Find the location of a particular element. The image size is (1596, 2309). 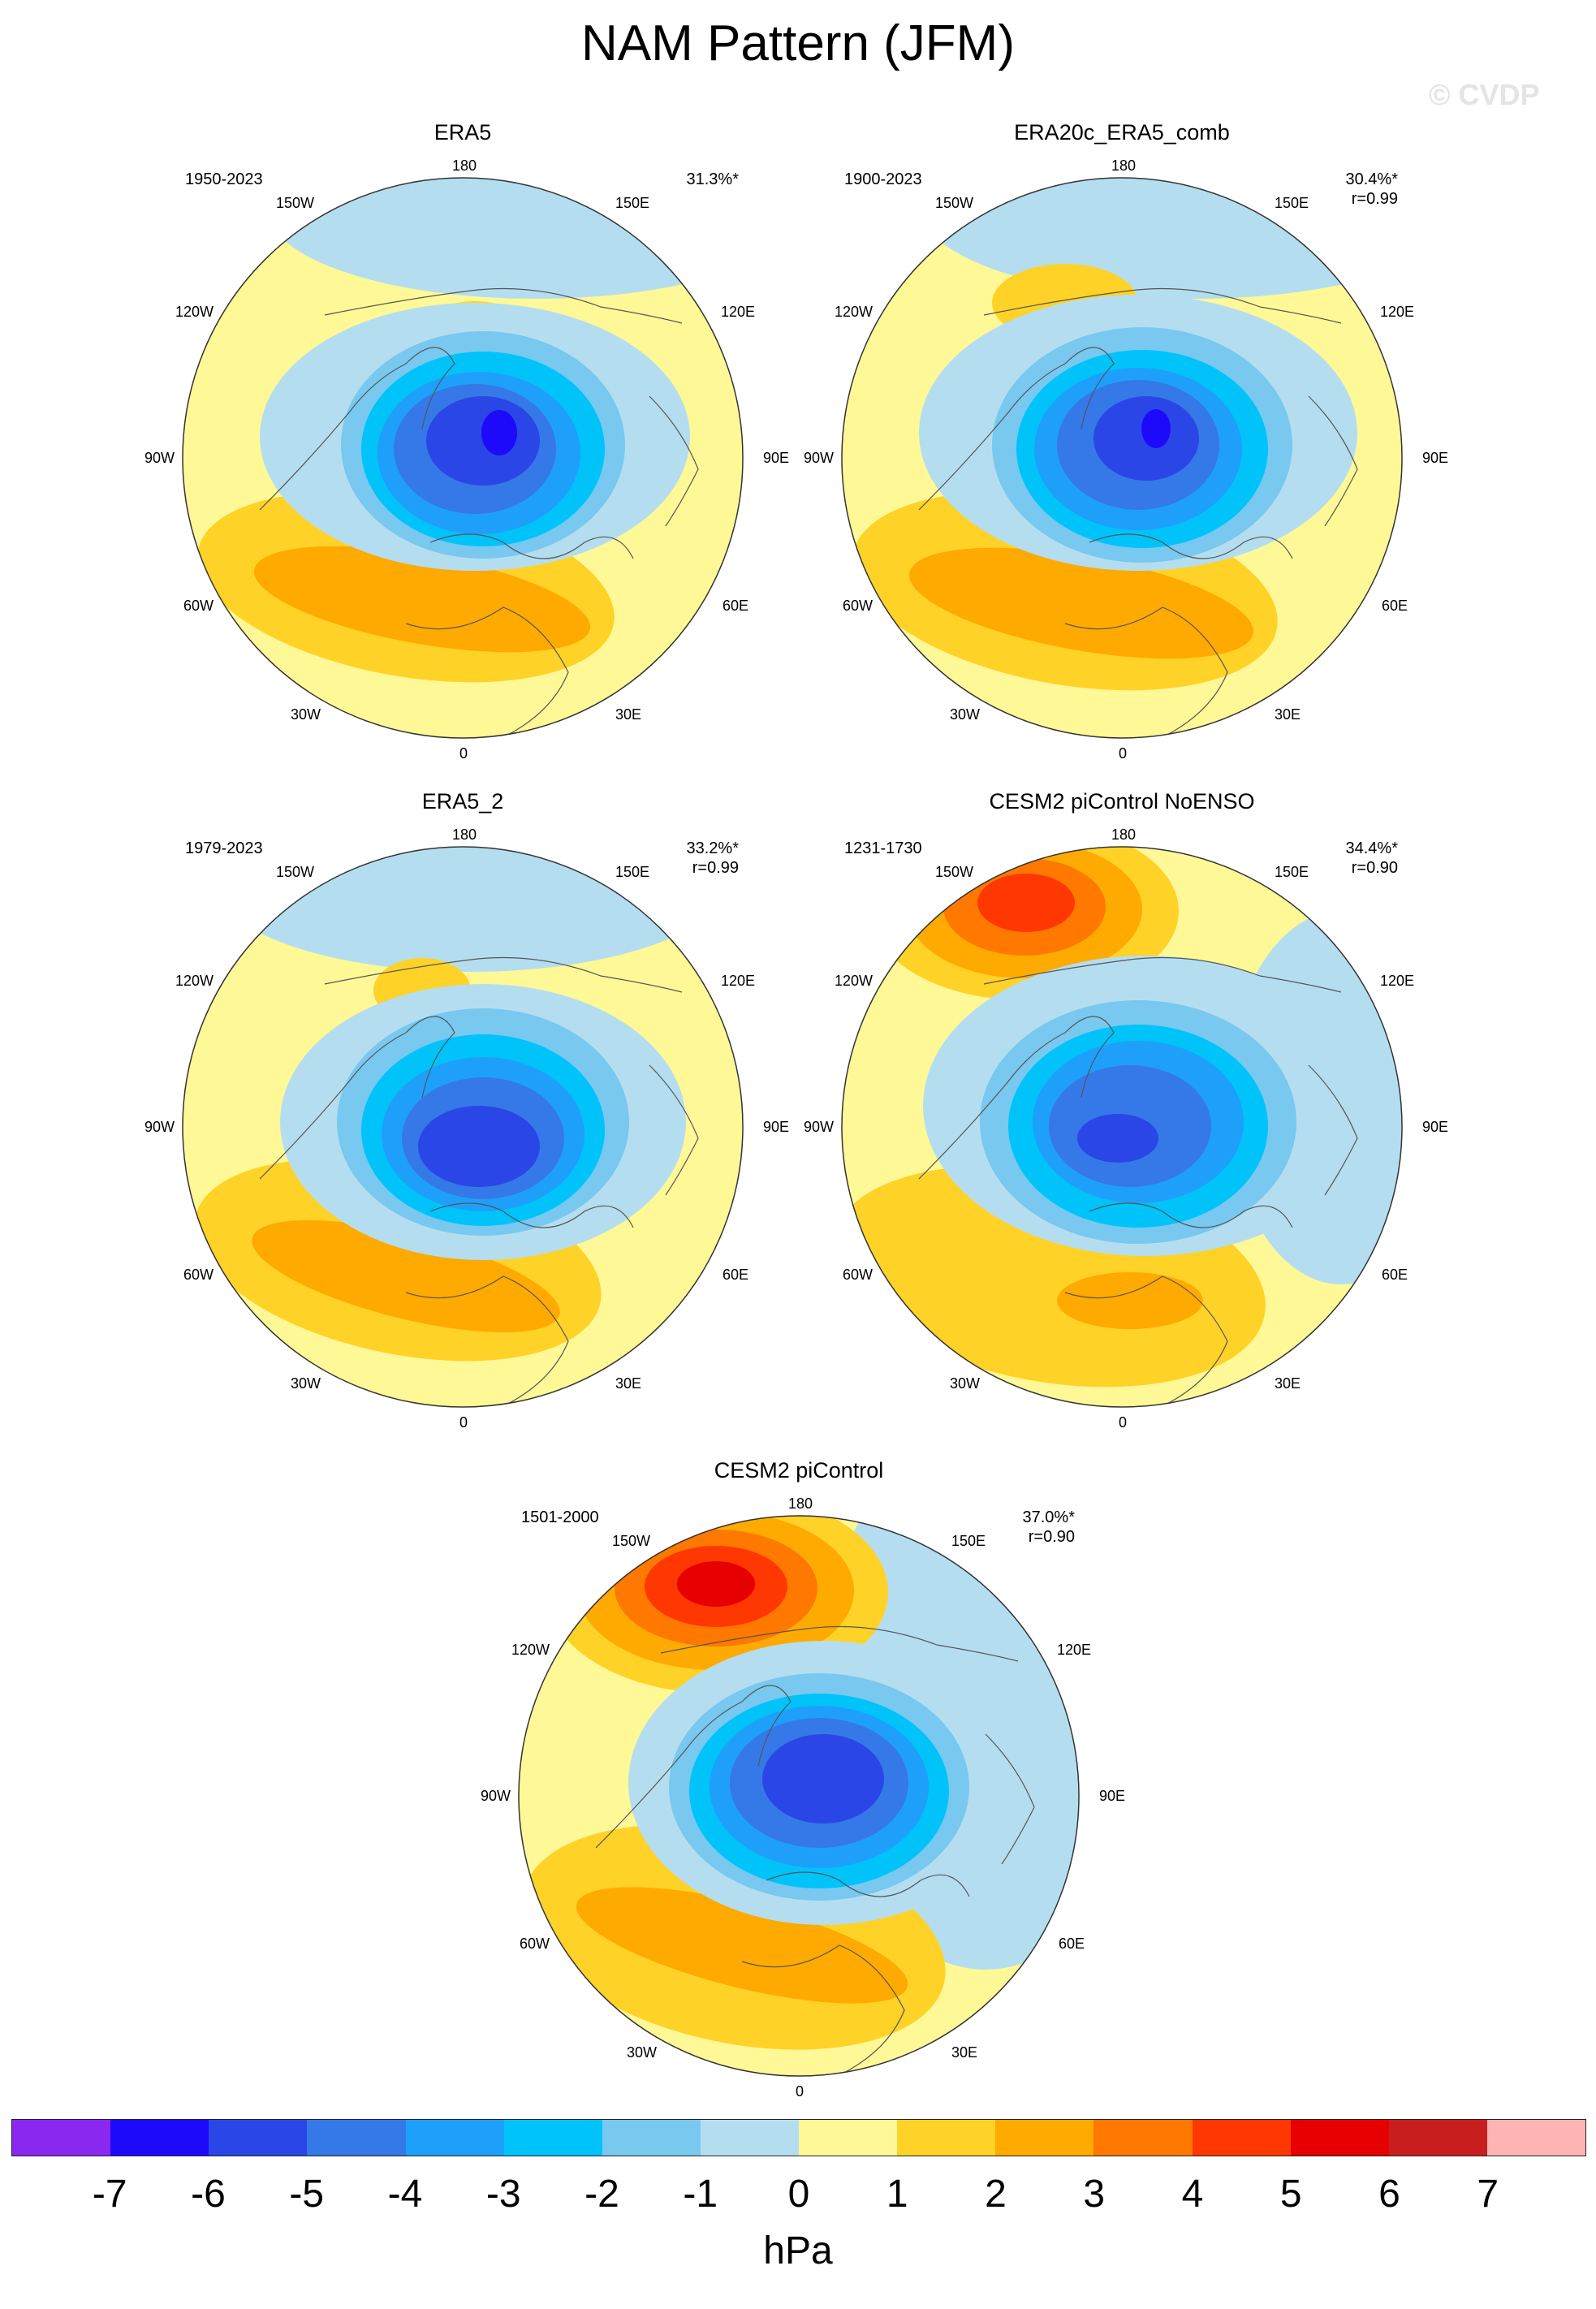

colorbar-tick-label: 7 is located at coordinates (1488, 2194).